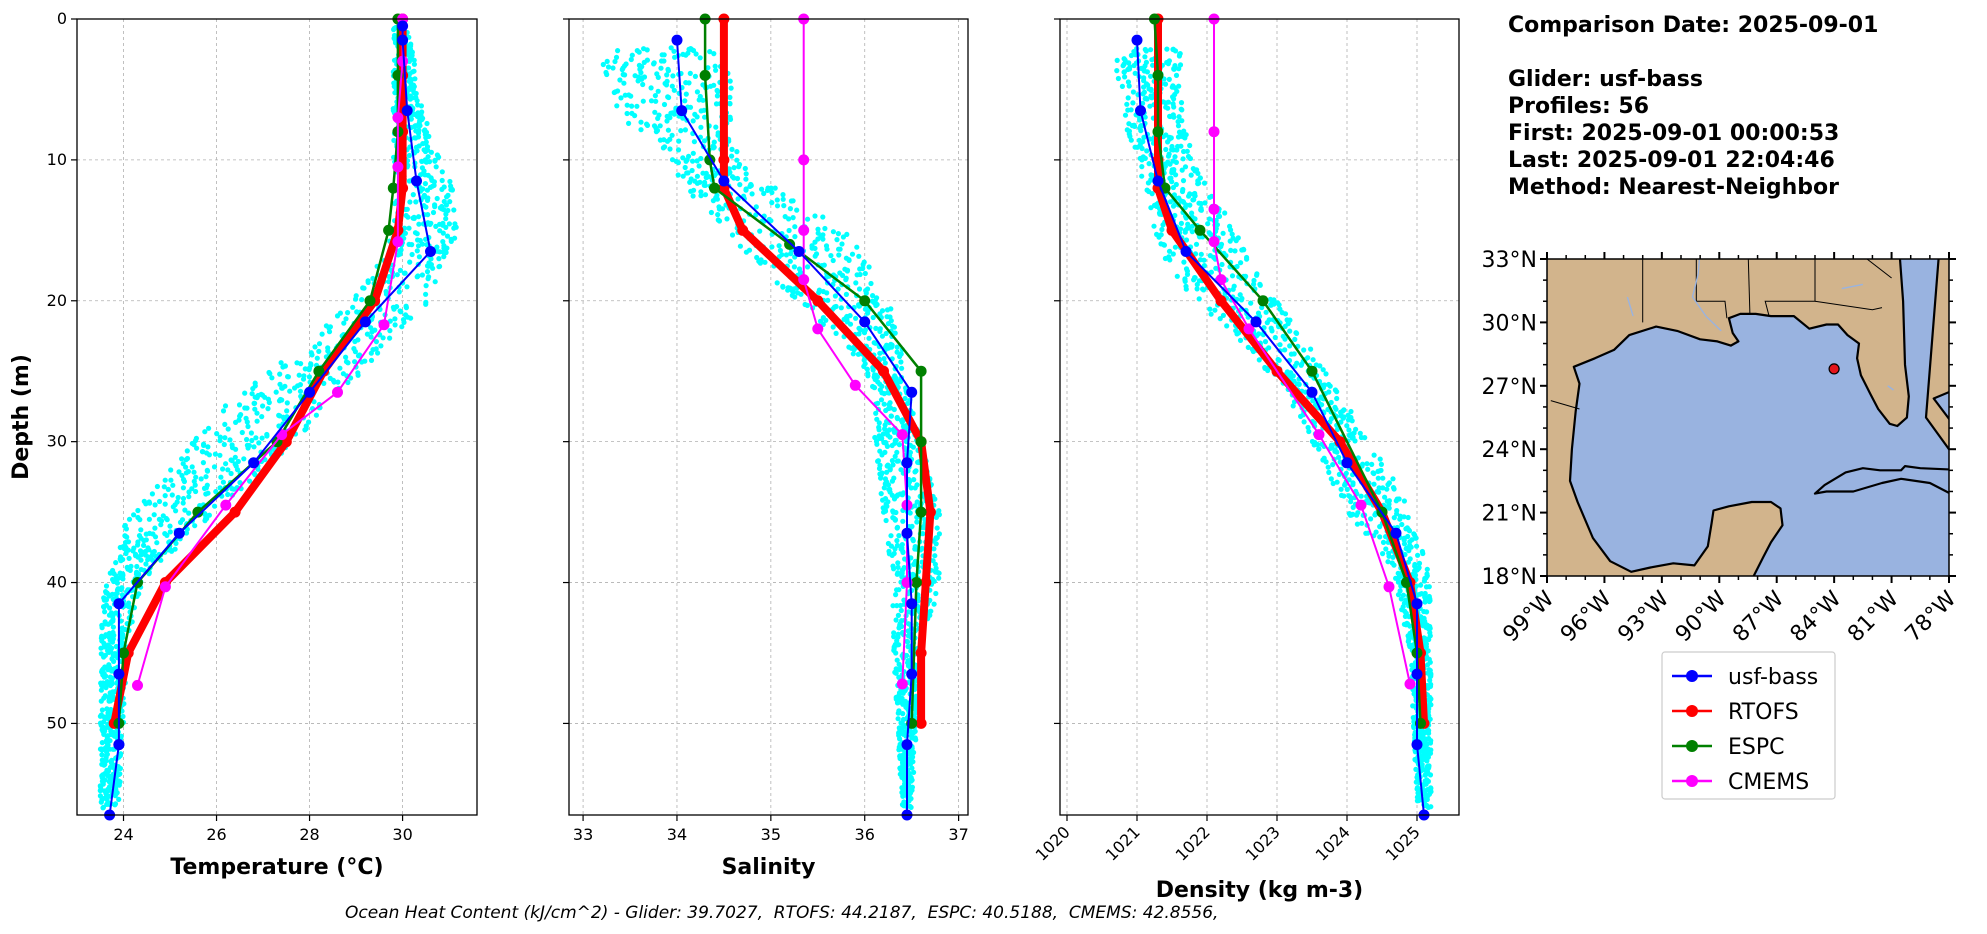  What do you see at coordinates (57, 722) in the screenshot?
I see `y-tick-label: 50` at bounding box center [57, 722].